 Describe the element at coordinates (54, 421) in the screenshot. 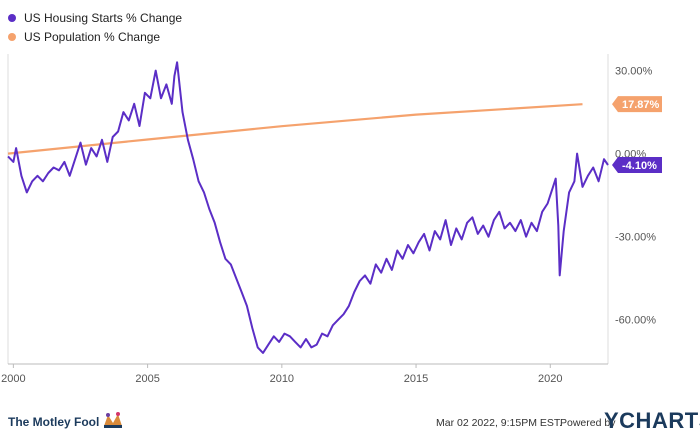

I see `brand-name: The Motley Fool` at that location.